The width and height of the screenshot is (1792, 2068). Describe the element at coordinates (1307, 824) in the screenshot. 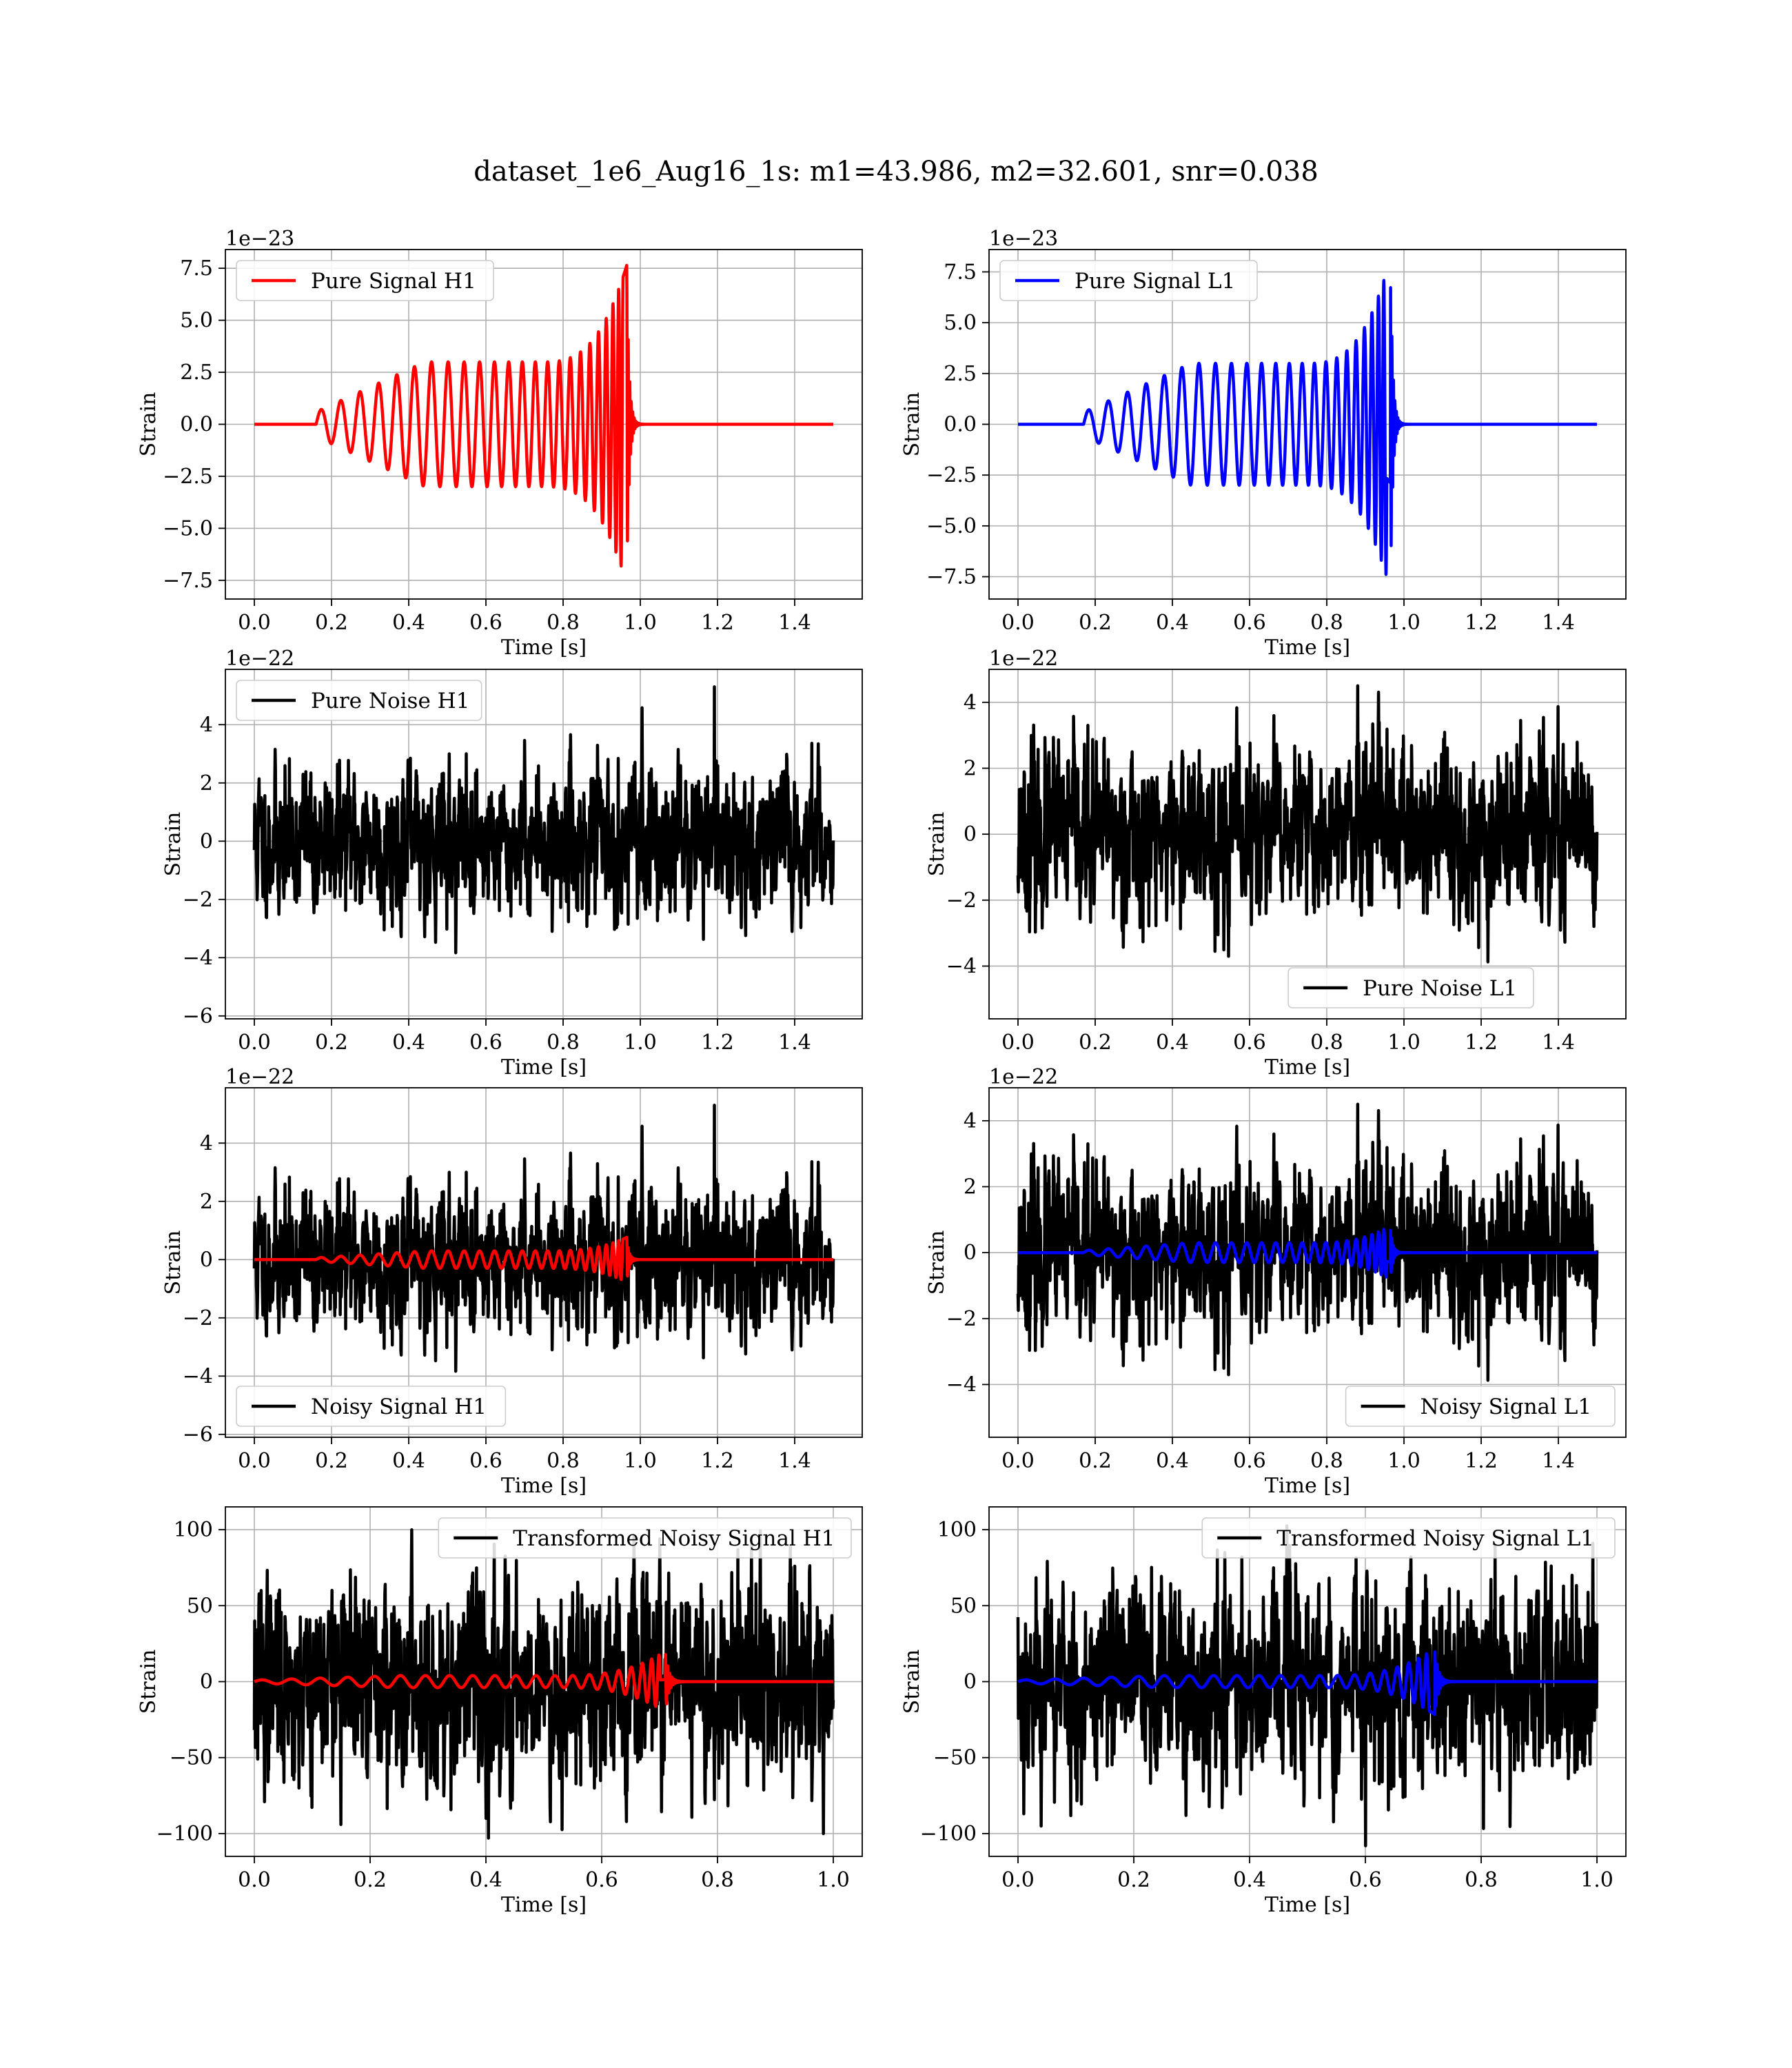

I see `series-line-pure-noise-l1` at that location.